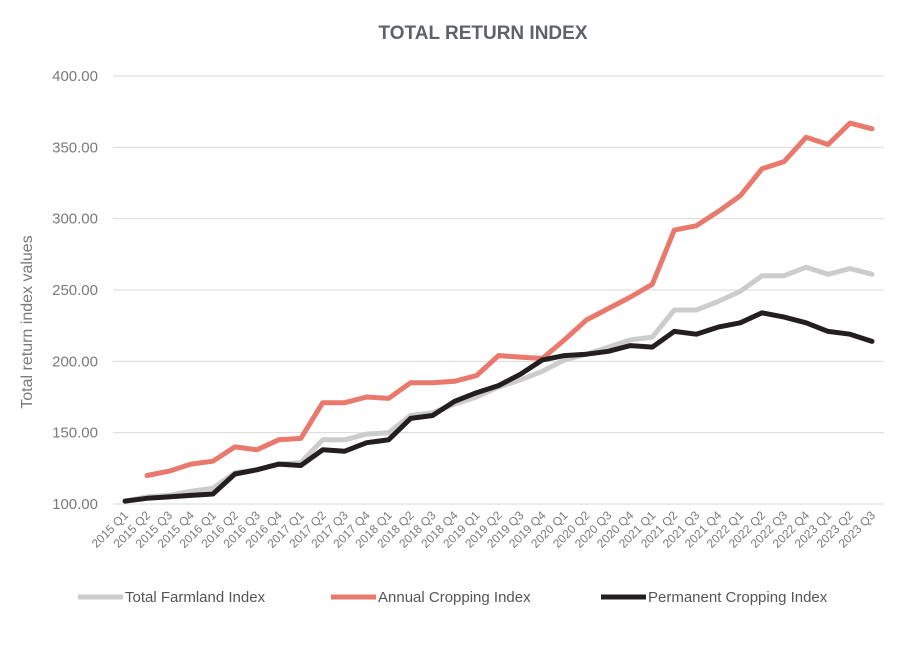 This screenshot has height=653, width=915. What do you see at coordinates (482, 33) in the screenshot?
I see `chart-title: TOTAL RETURN INDEX` at bounding box center [482, 33].